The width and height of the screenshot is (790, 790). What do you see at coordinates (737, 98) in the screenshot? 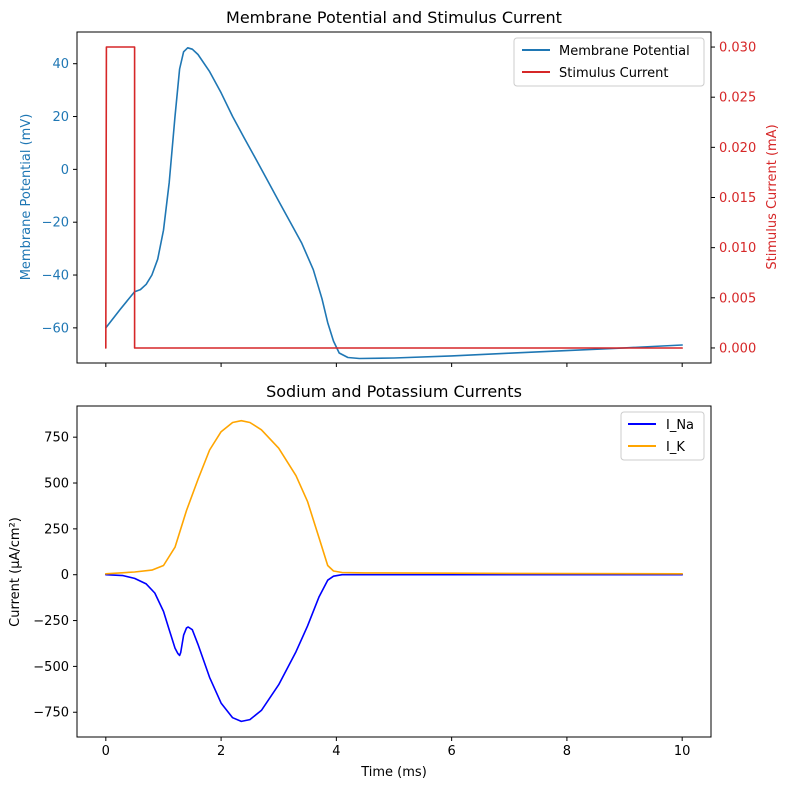
I see `y2-tick-label: 0.025` at bounding box center [737, 98].